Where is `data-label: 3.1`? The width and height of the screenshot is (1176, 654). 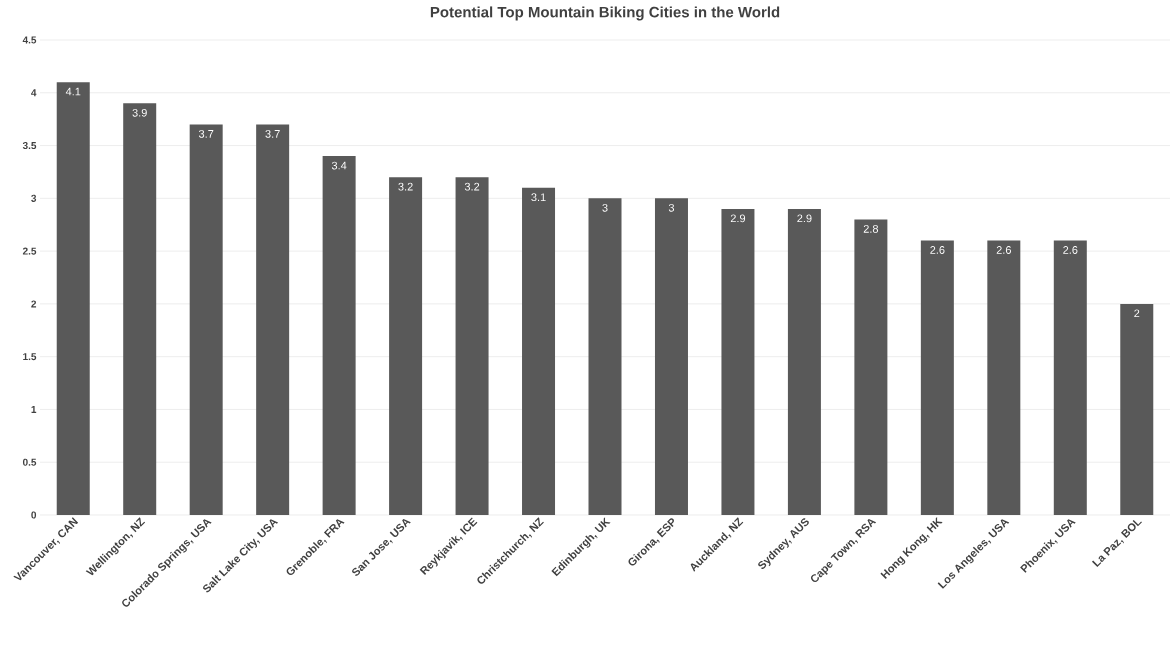 data-label: 3.1 is located at coordinates (538, 197).